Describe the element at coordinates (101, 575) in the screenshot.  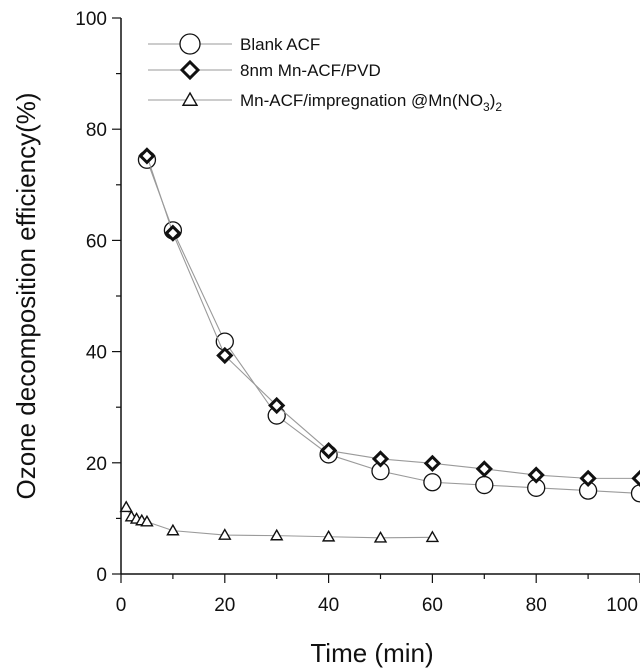
I see `y-tick-label: 0` at that location.